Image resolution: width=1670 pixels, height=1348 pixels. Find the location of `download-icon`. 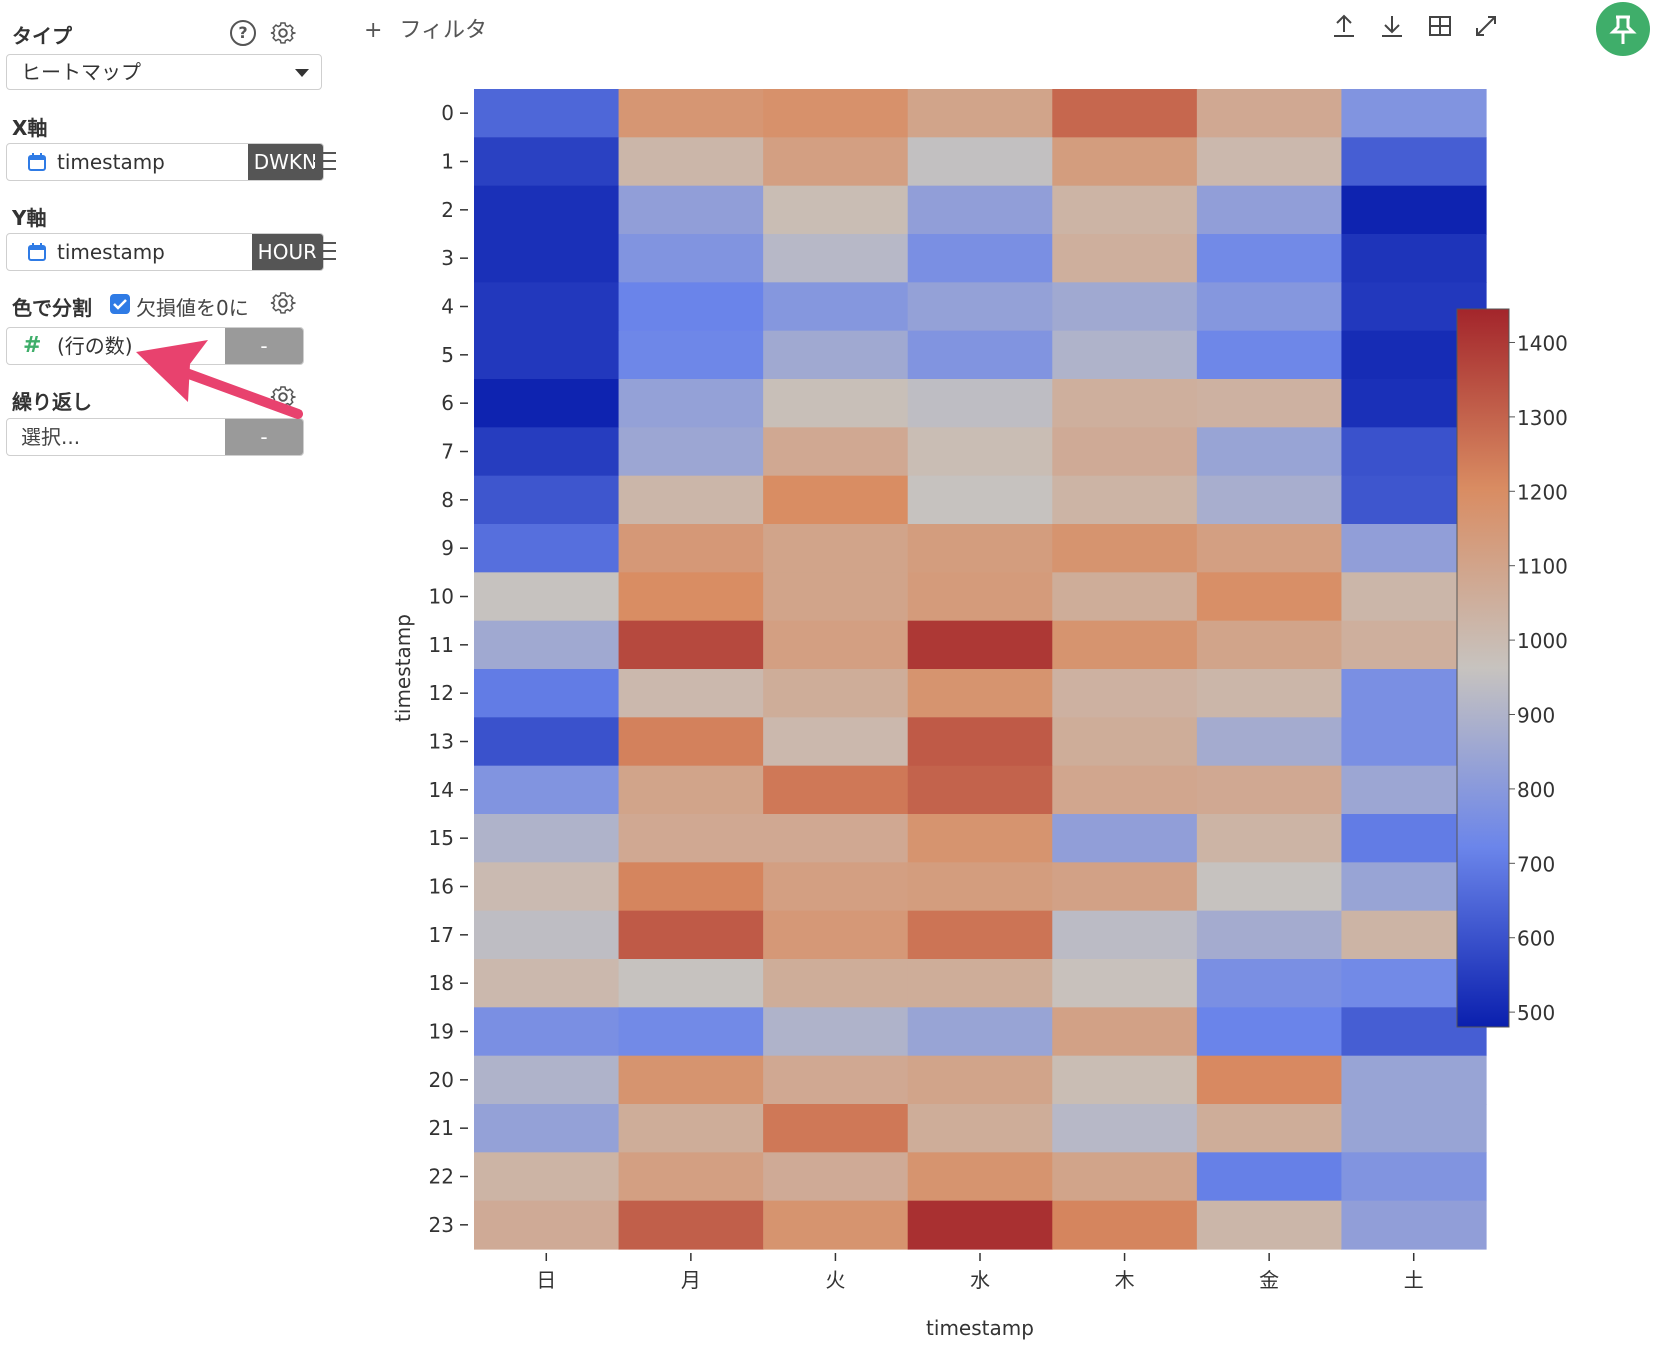

download-icon is located at coordinates (1392, 26).